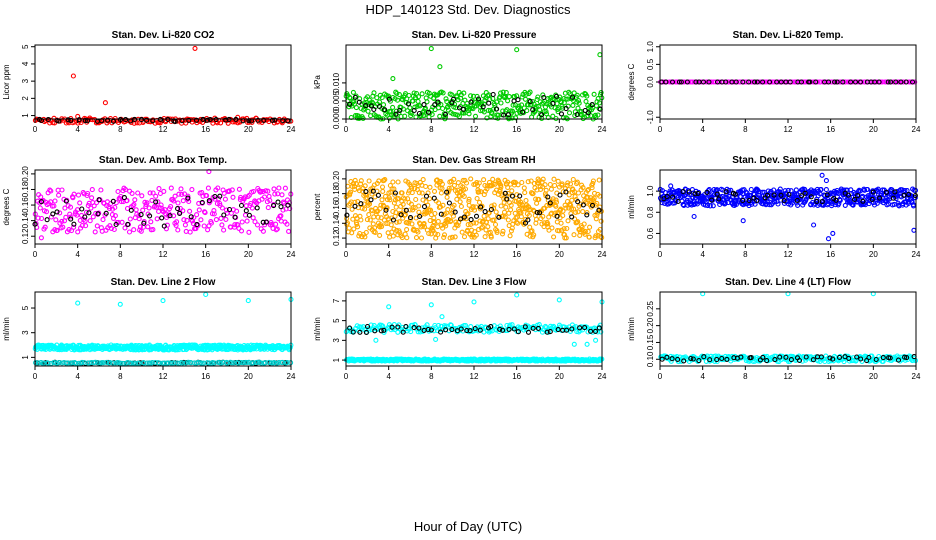 This screenshot has height=540, width=936. Describe the element at coordinates (631, 329) in the screenshot. I see `y-axis-label: ml/min` at that location.